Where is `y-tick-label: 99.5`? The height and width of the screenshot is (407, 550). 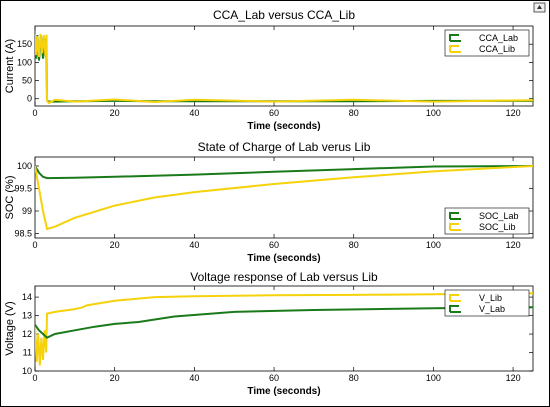
y-tick-label: 99.5 is located at coordinates (23, 189).